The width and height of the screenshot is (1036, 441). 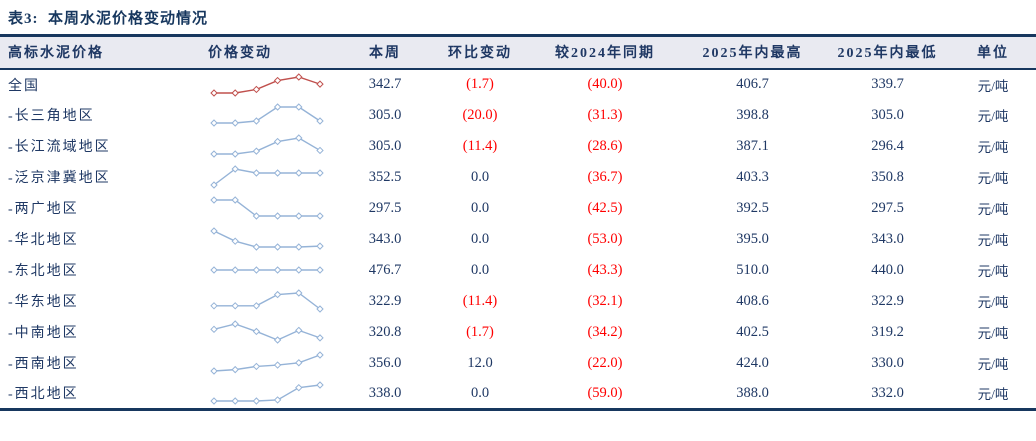 I want to click on year-high-value: 392.5, so click(x=752, y=207).